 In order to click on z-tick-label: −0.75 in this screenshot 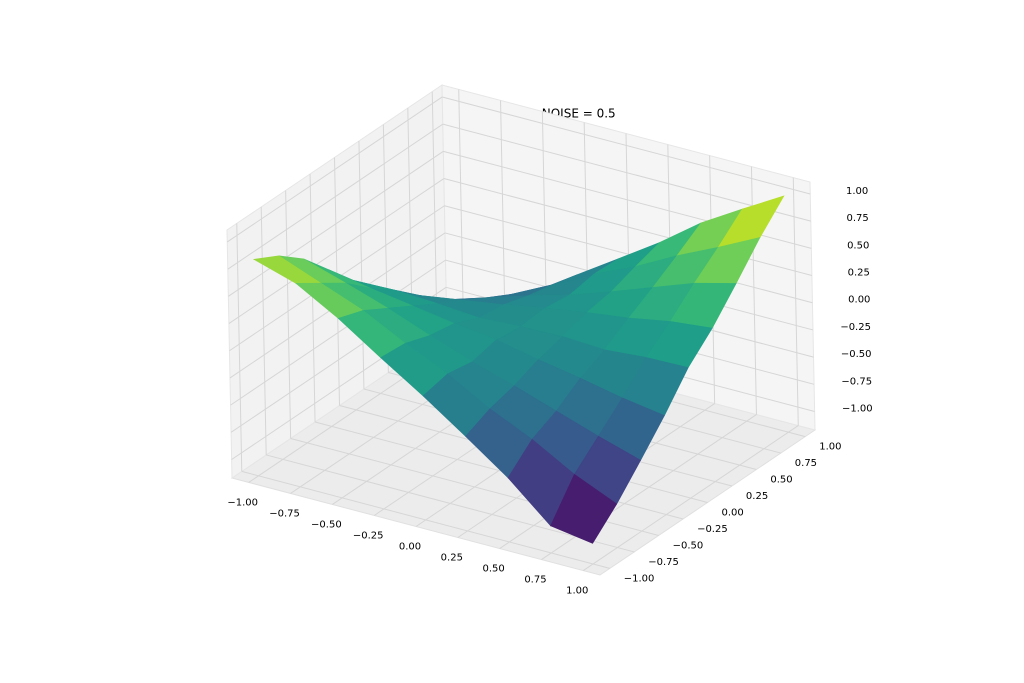, I will do `click(856, 381)`.